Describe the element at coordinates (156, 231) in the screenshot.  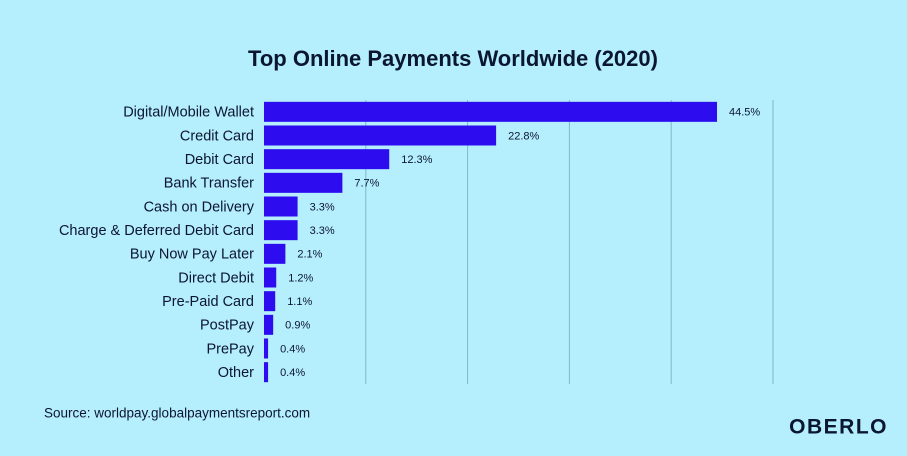
I see `category-label: Charge & Deferred Debit Card` at that location.